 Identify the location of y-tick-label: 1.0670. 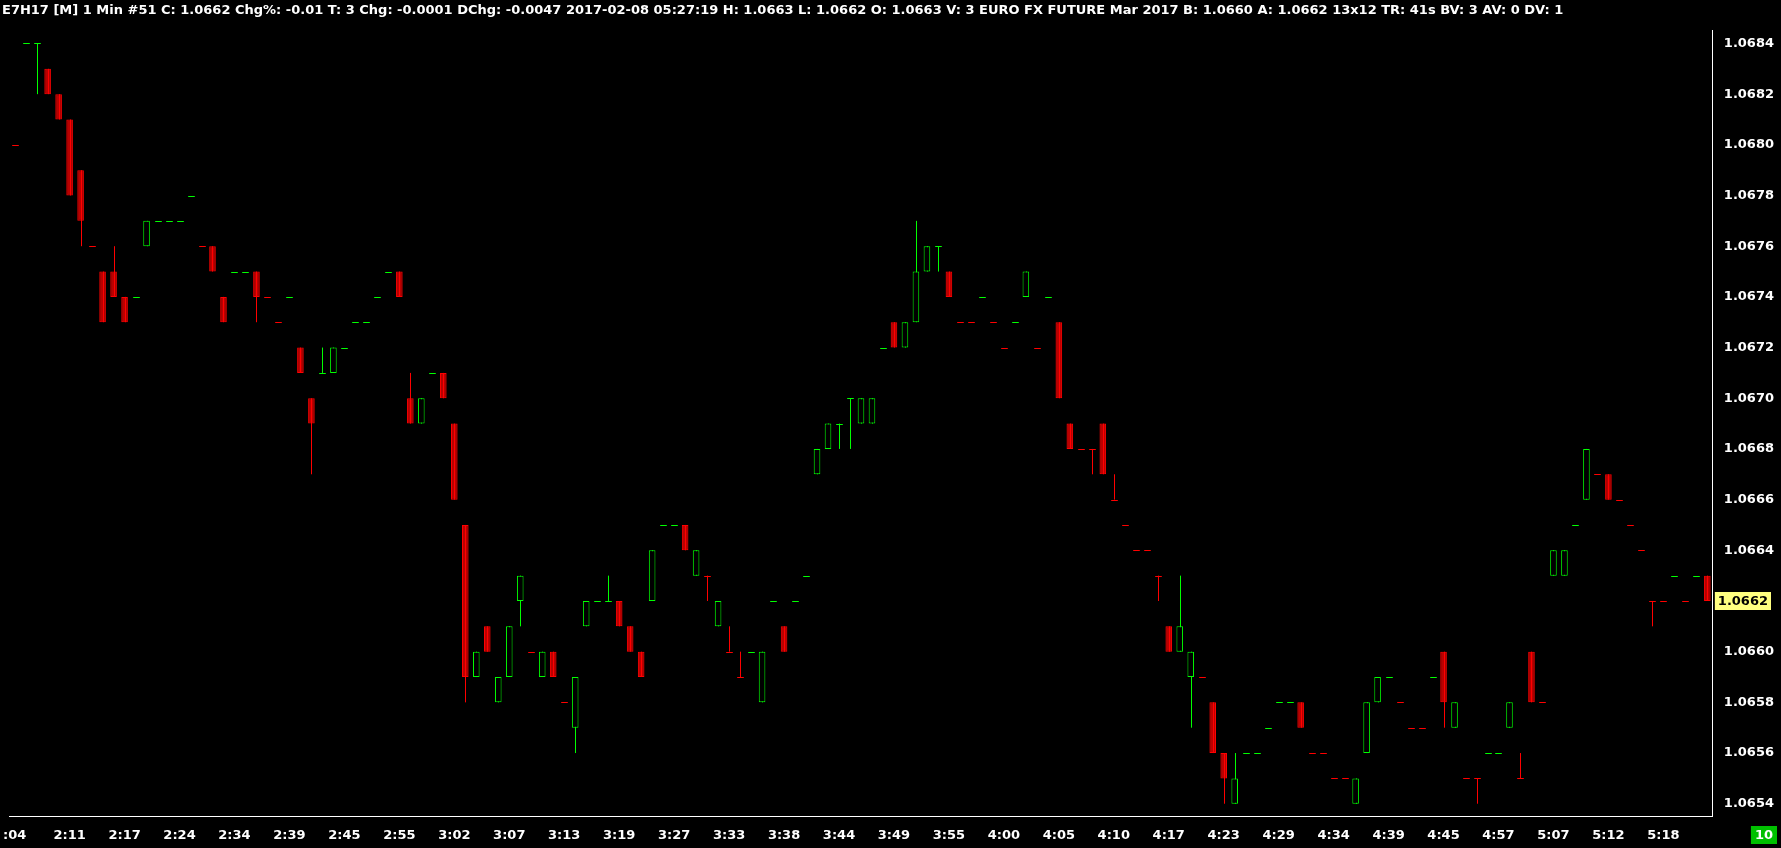
(1749, 397).